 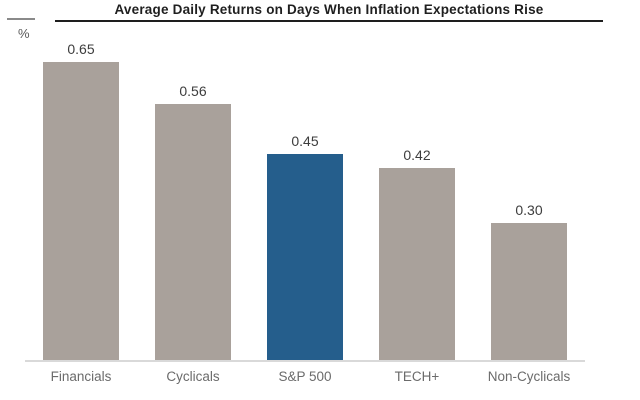 What do you see at coordinates (193, 232) in the screenshot?
I see `bar-cyclicals` at bounding box center [193, 232].